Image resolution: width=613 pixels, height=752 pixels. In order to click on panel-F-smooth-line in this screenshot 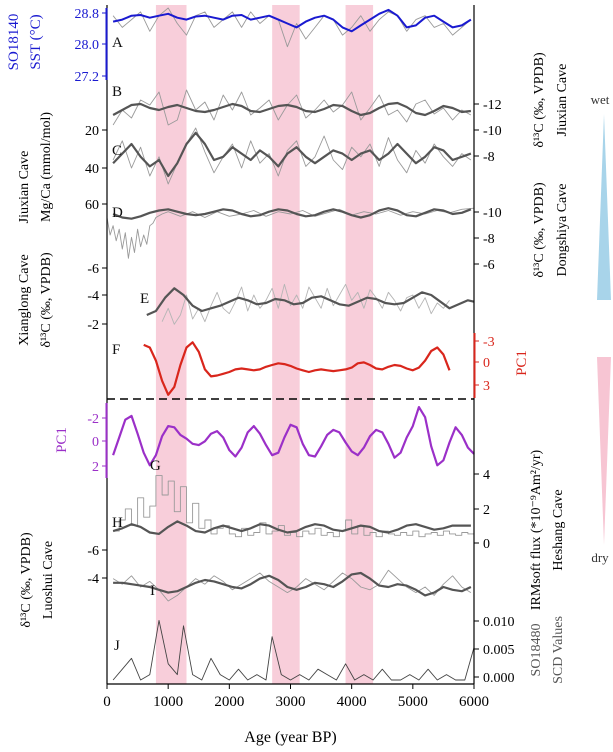, I will do `click(297, 368)`.